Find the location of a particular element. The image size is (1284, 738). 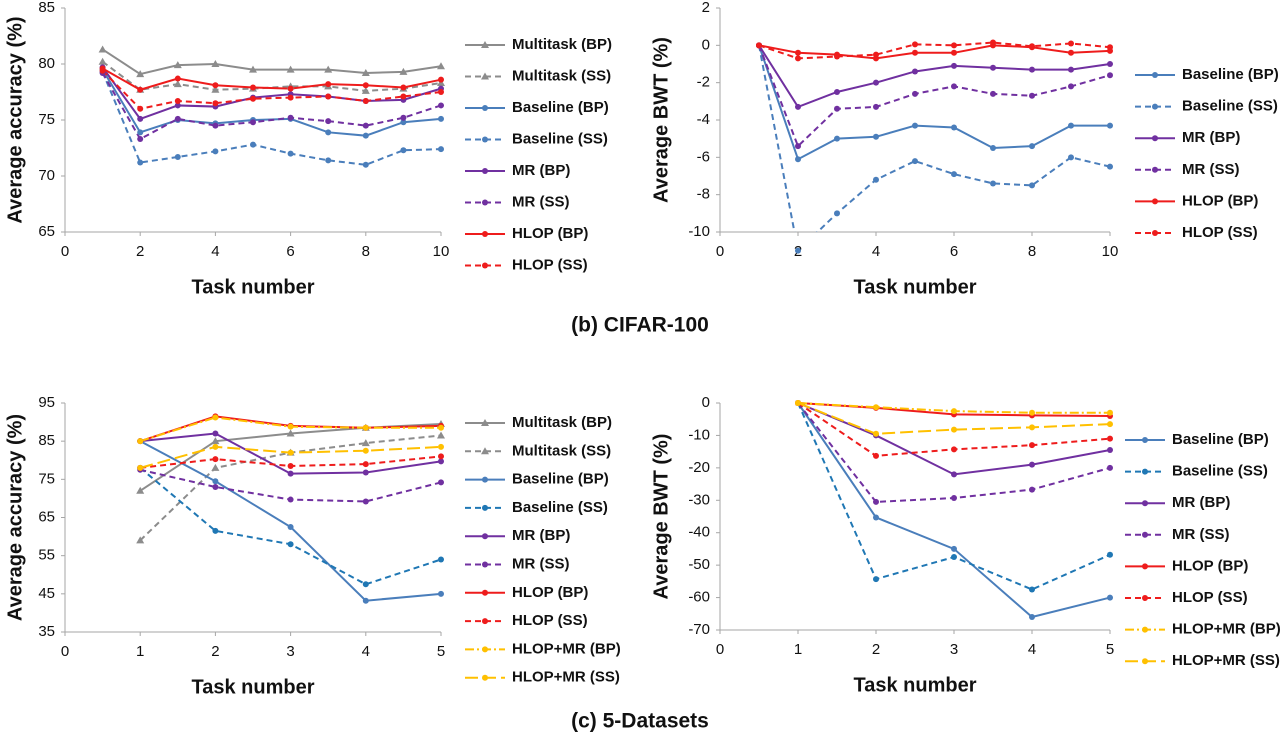

legend-label: Baseline (SS) is located at coordinates (560, 507).